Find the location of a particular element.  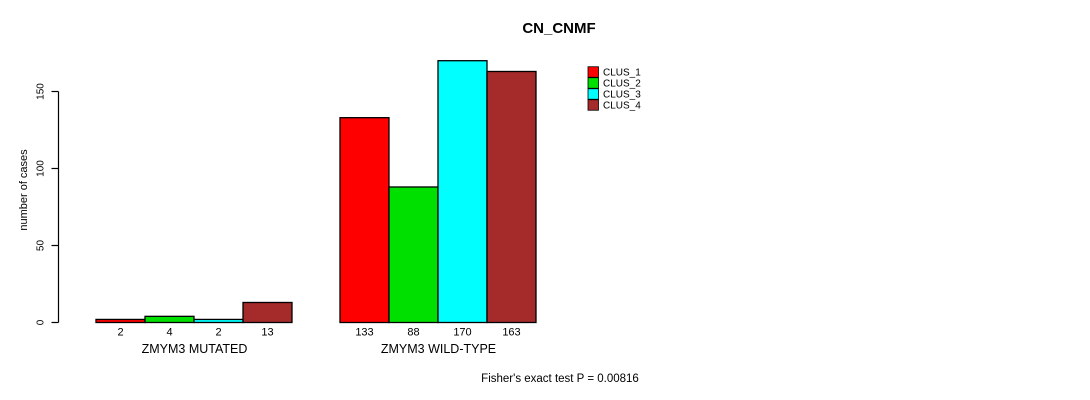

bar-value-clus_1-group2: 133 is located at coordinates (364, 333).